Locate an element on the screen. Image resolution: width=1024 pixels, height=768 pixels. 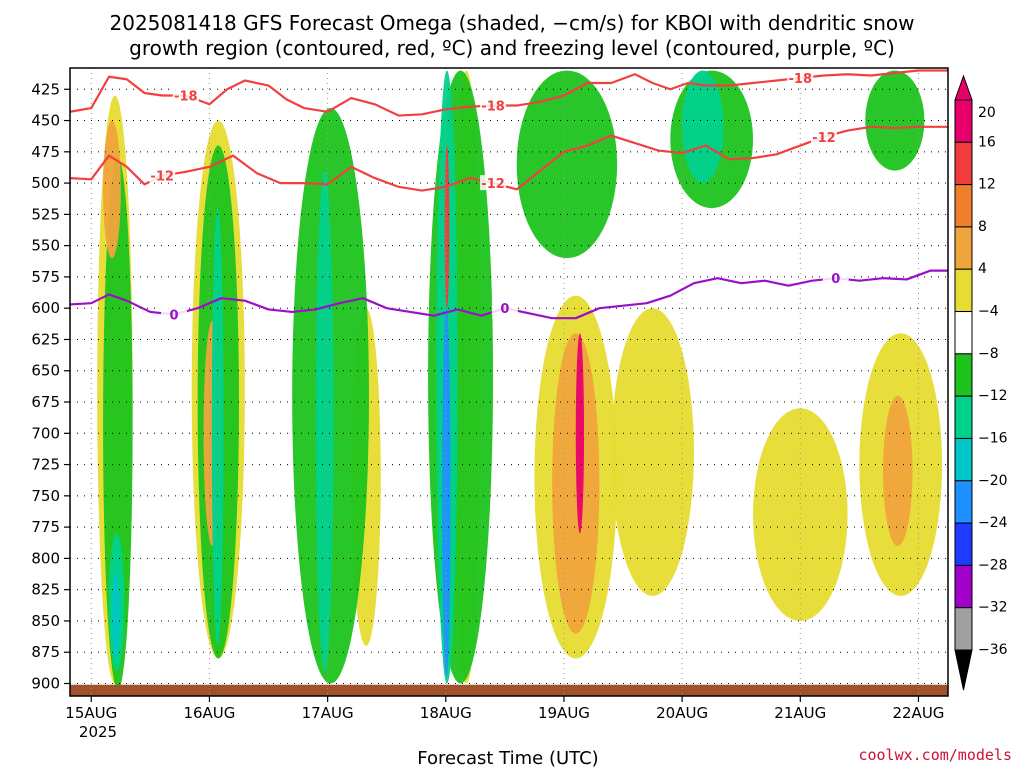
y-tick-label-775: 775 is located at coordinates (45, 527).